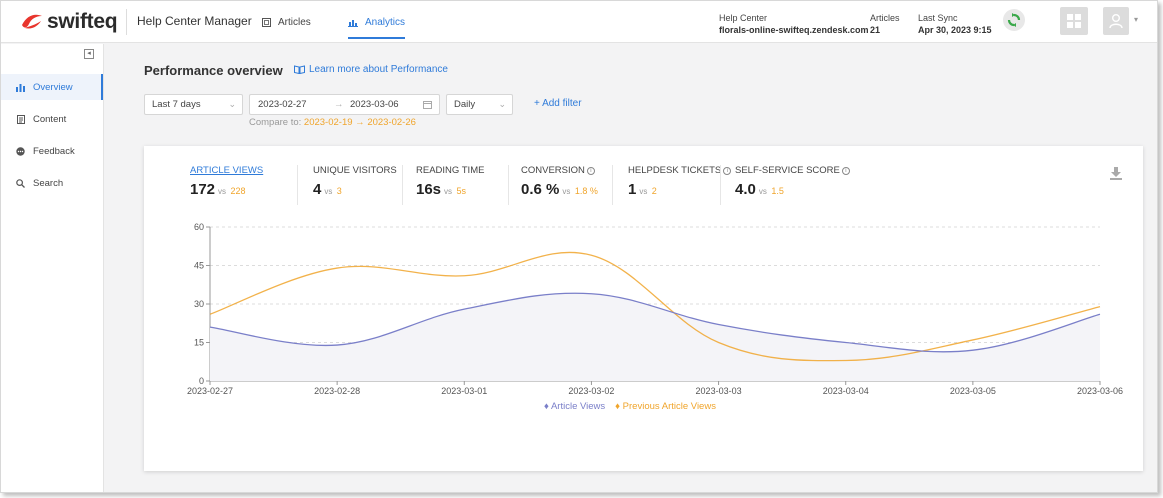  What do you see at coordinates (275, 122) in the screenshot?
I see `compare-prefix: Compare to:` at bounding box center [275, 122].